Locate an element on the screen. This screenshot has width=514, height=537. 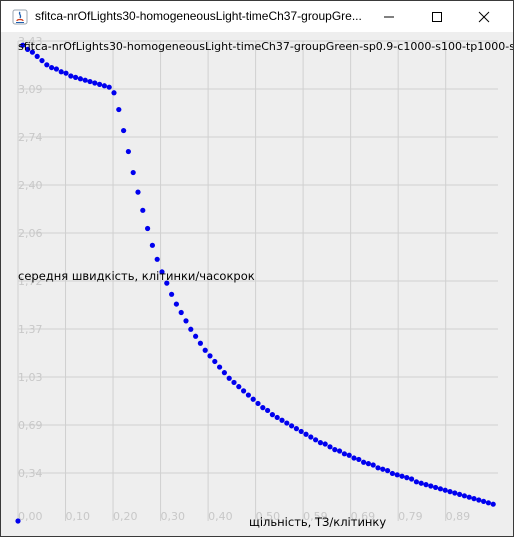
close-icon is located at coordinates (484, 17).